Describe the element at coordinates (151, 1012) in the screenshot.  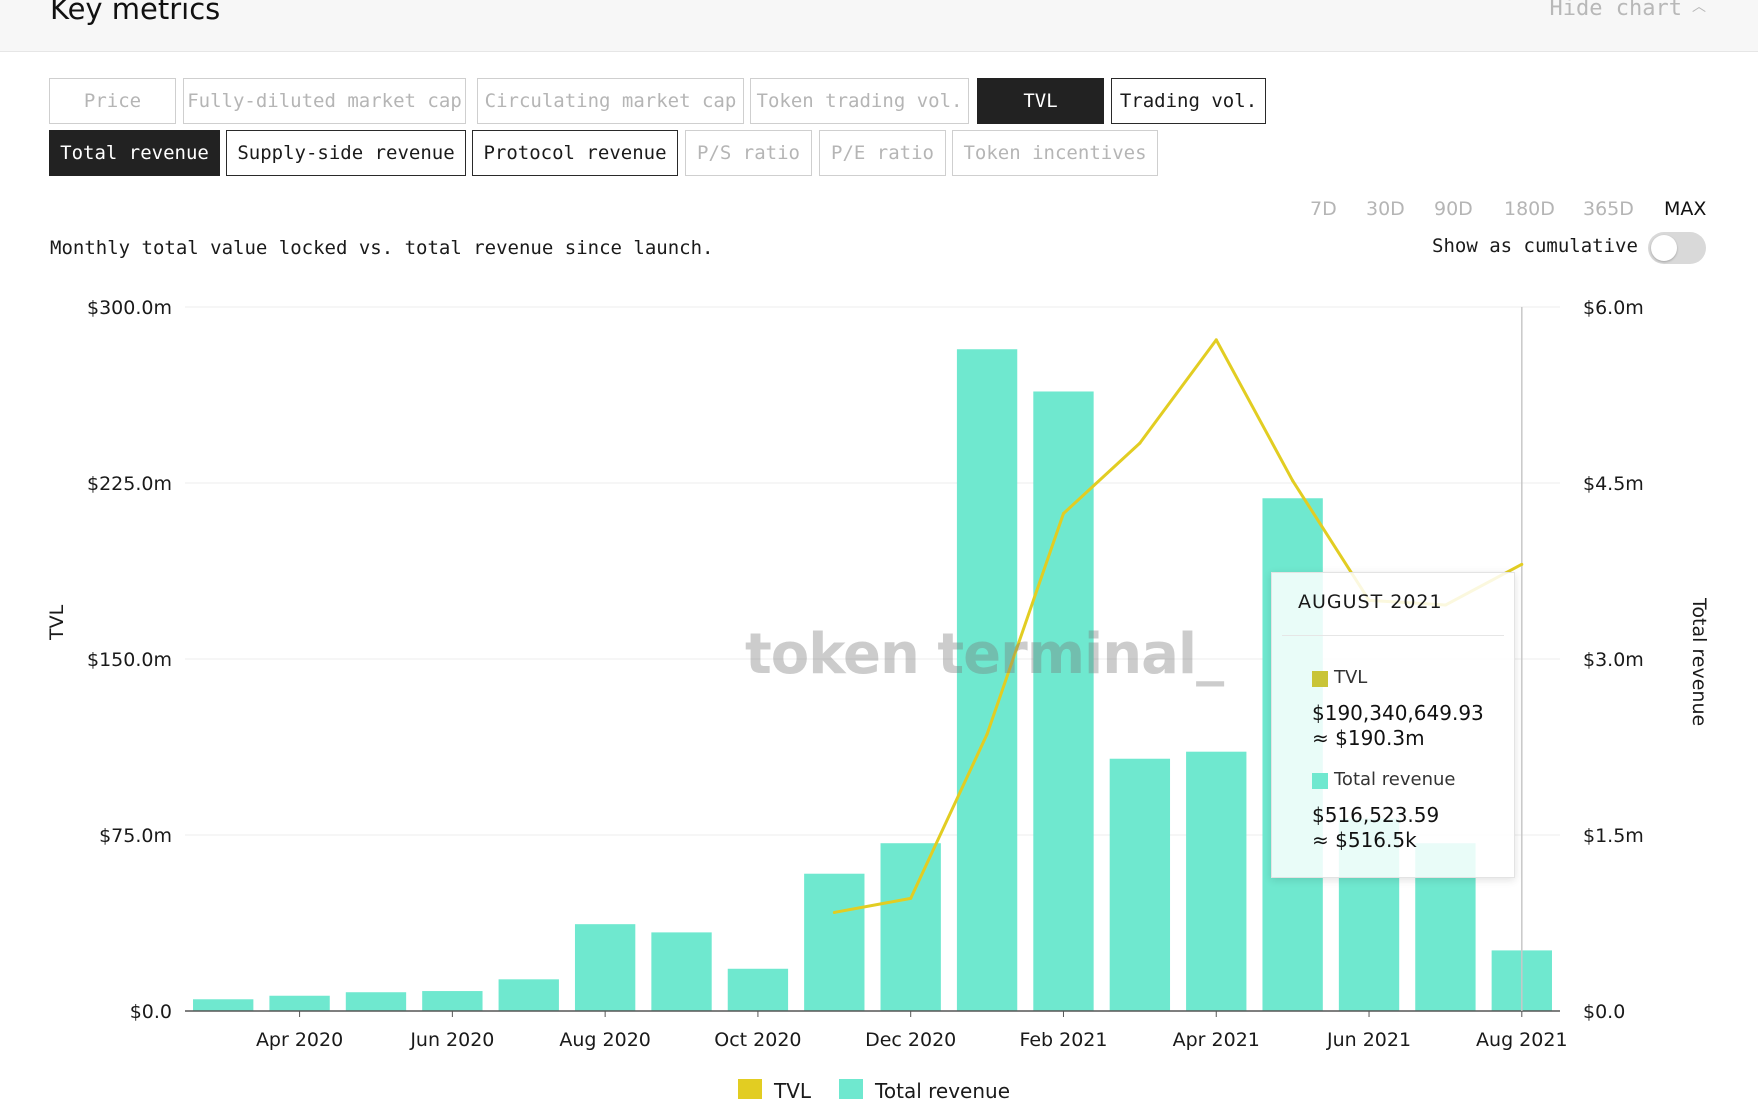
I see `y-tick-label-left: $0.0` at that location.